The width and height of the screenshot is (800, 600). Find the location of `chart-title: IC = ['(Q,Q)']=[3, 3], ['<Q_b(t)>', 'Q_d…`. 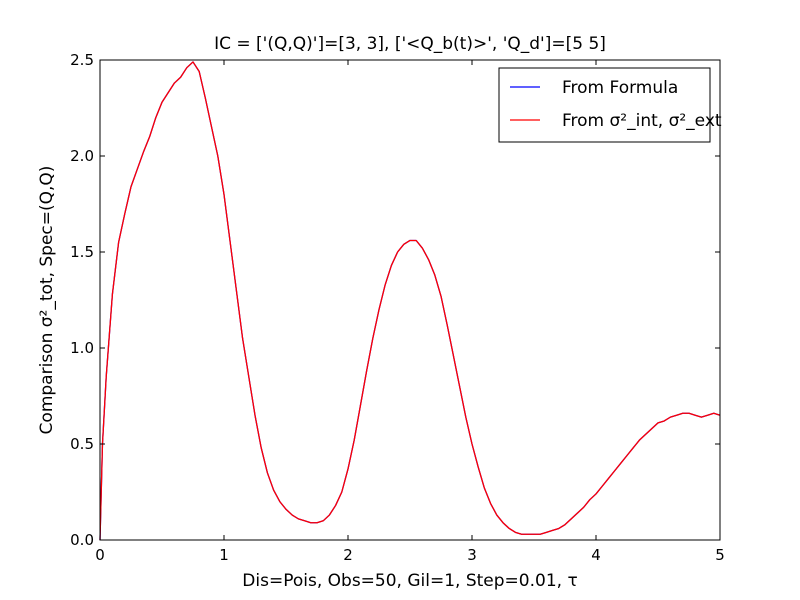

chart-title: IC = ['(Q,Q)']=[3, 3], ['<Q_b(t)>', 'Q_d… is located at coordinates (410, 44).